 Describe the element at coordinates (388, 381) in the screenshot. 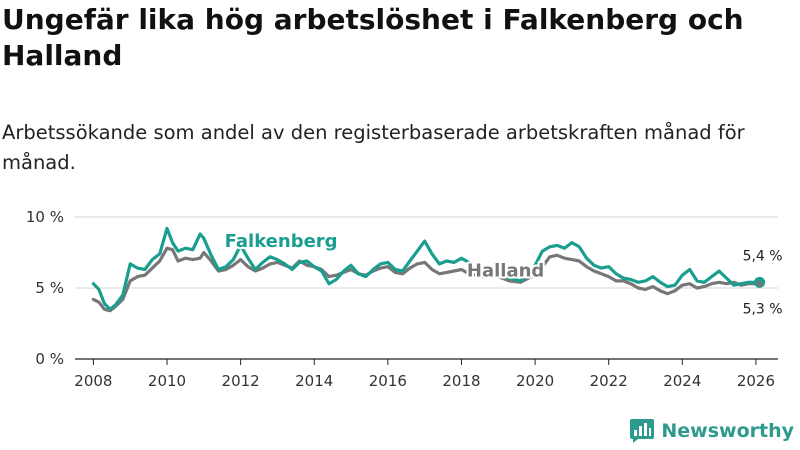

I see `x-tick-label: 2016` at that location.